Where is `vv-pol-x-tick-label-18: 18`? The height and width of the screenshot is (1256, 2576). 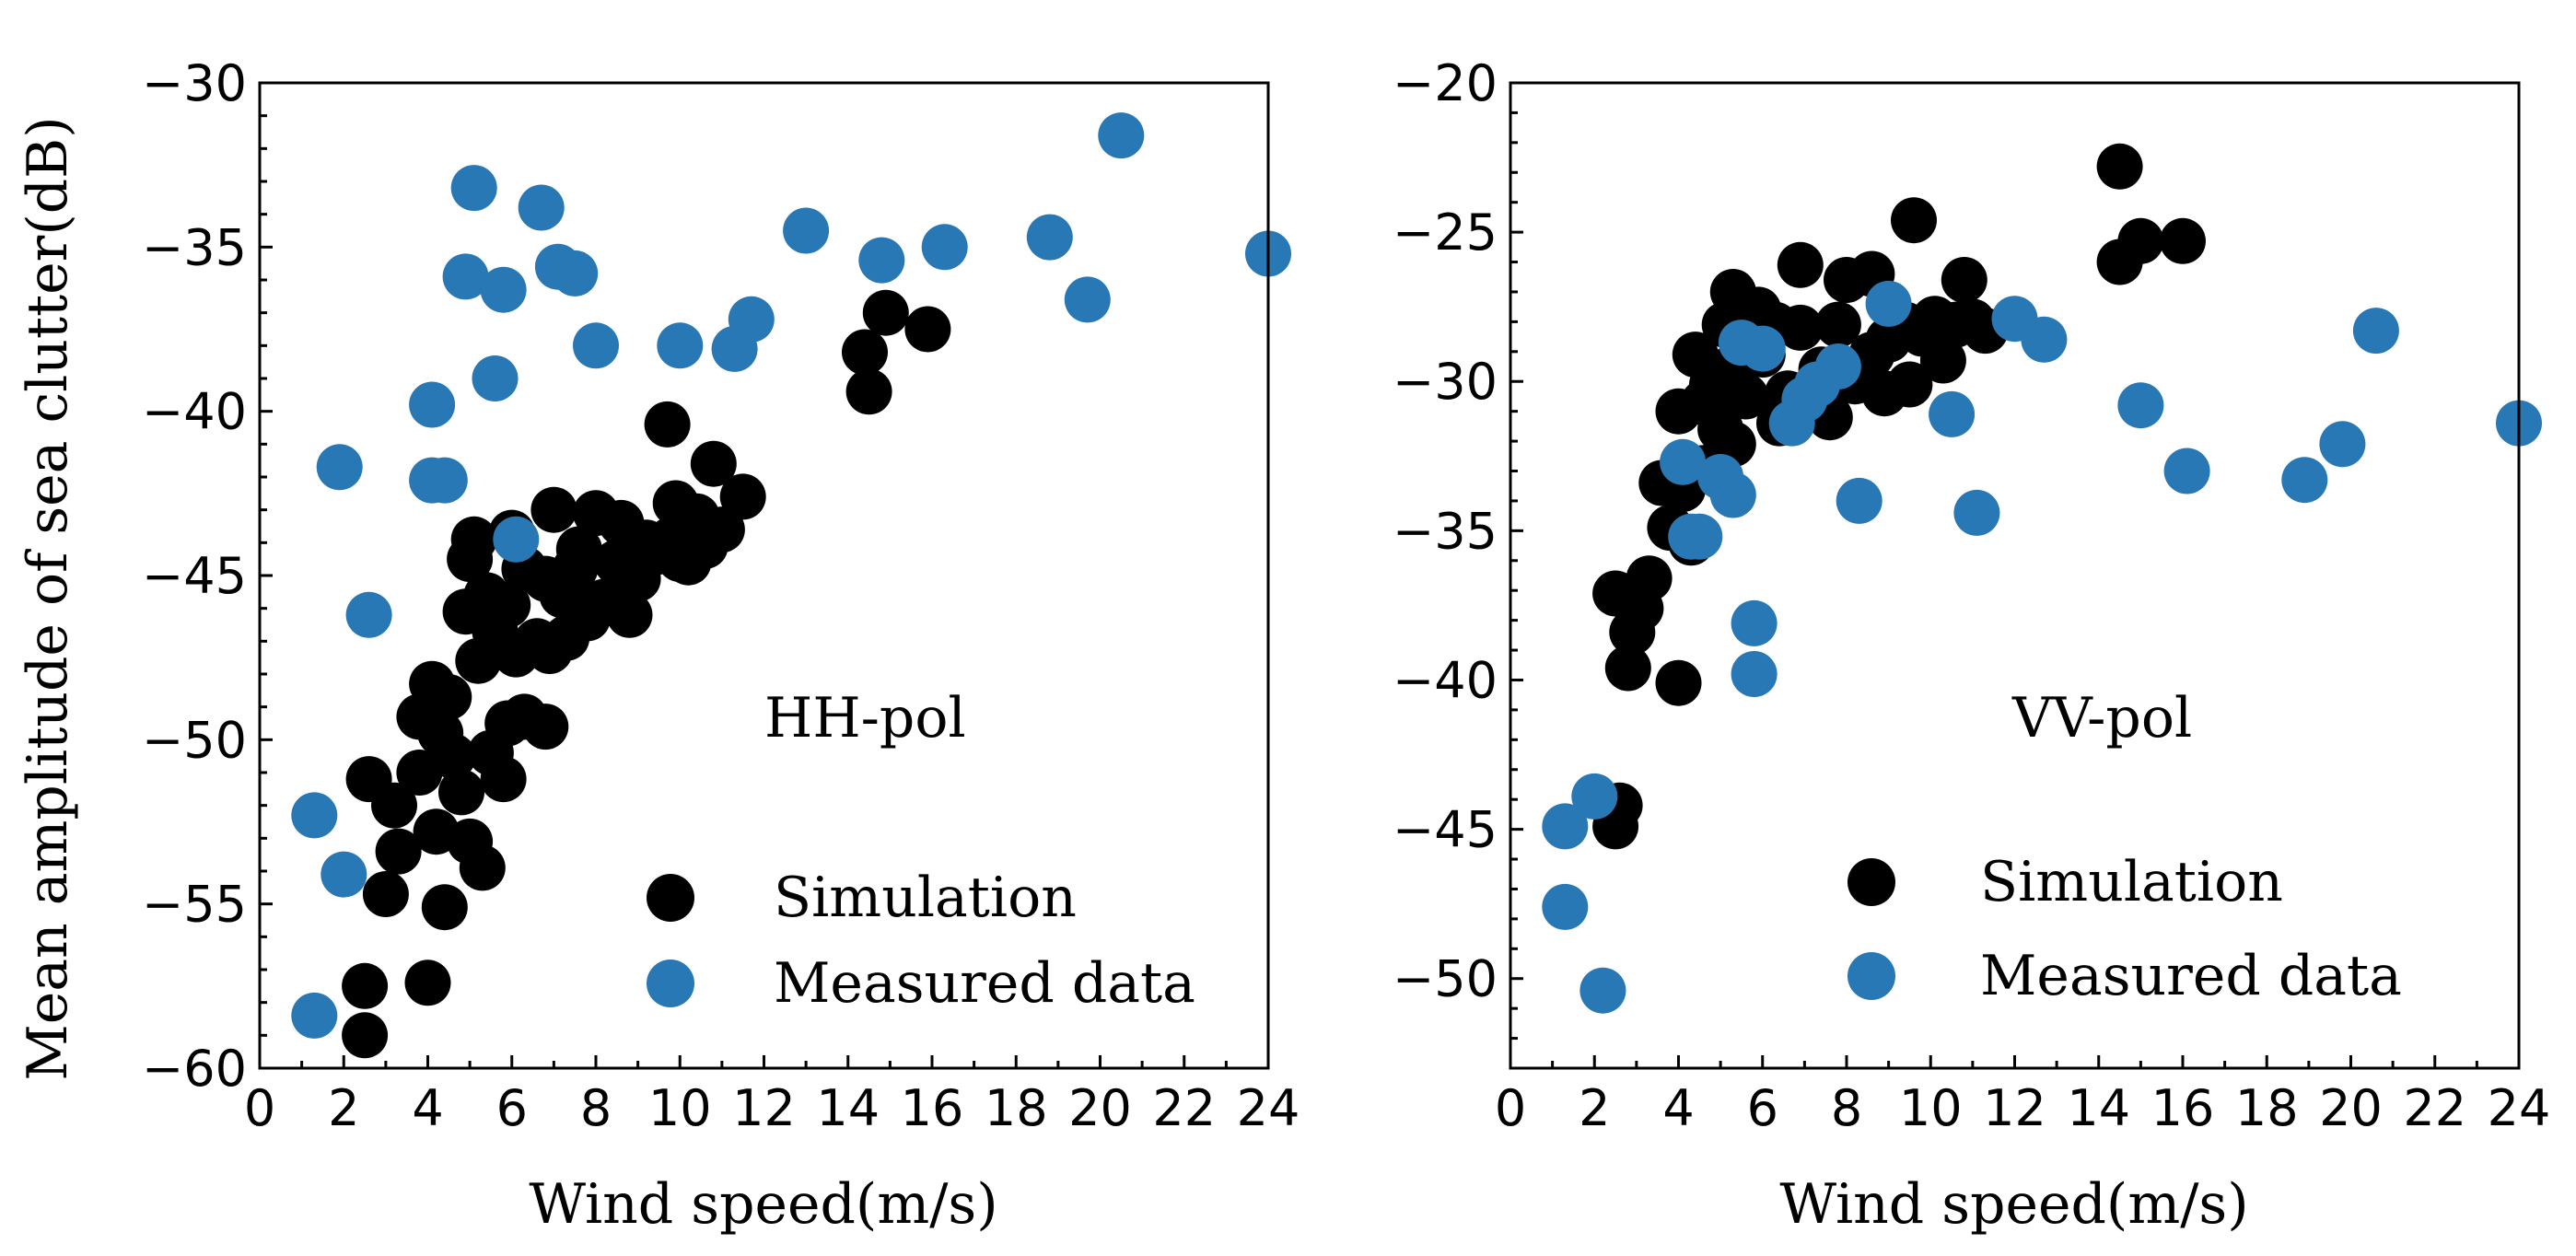 vv-pol-x-tick-label-18: 18 is located at coordinates (2267, 1108).